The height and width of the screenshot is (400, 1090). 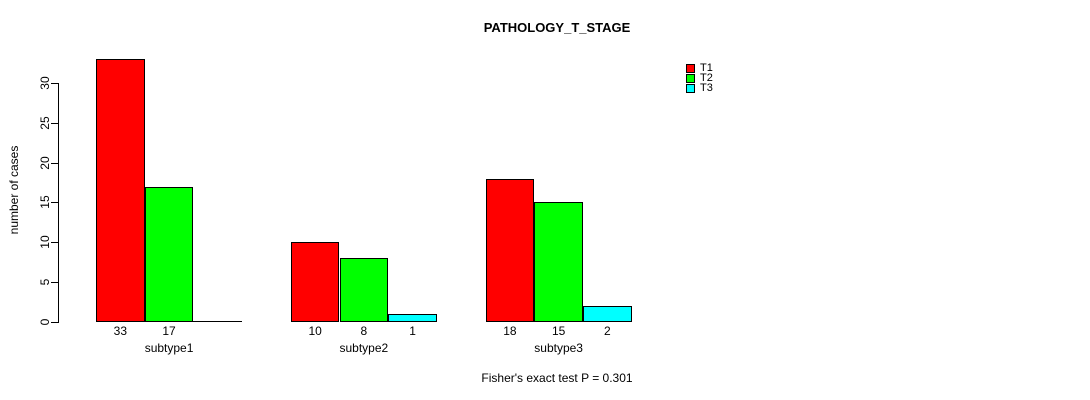 What do you see at coordinates (690, 78) in the screenshot?
I see `legend-swatch-T2` at bounding box center [690, 78].